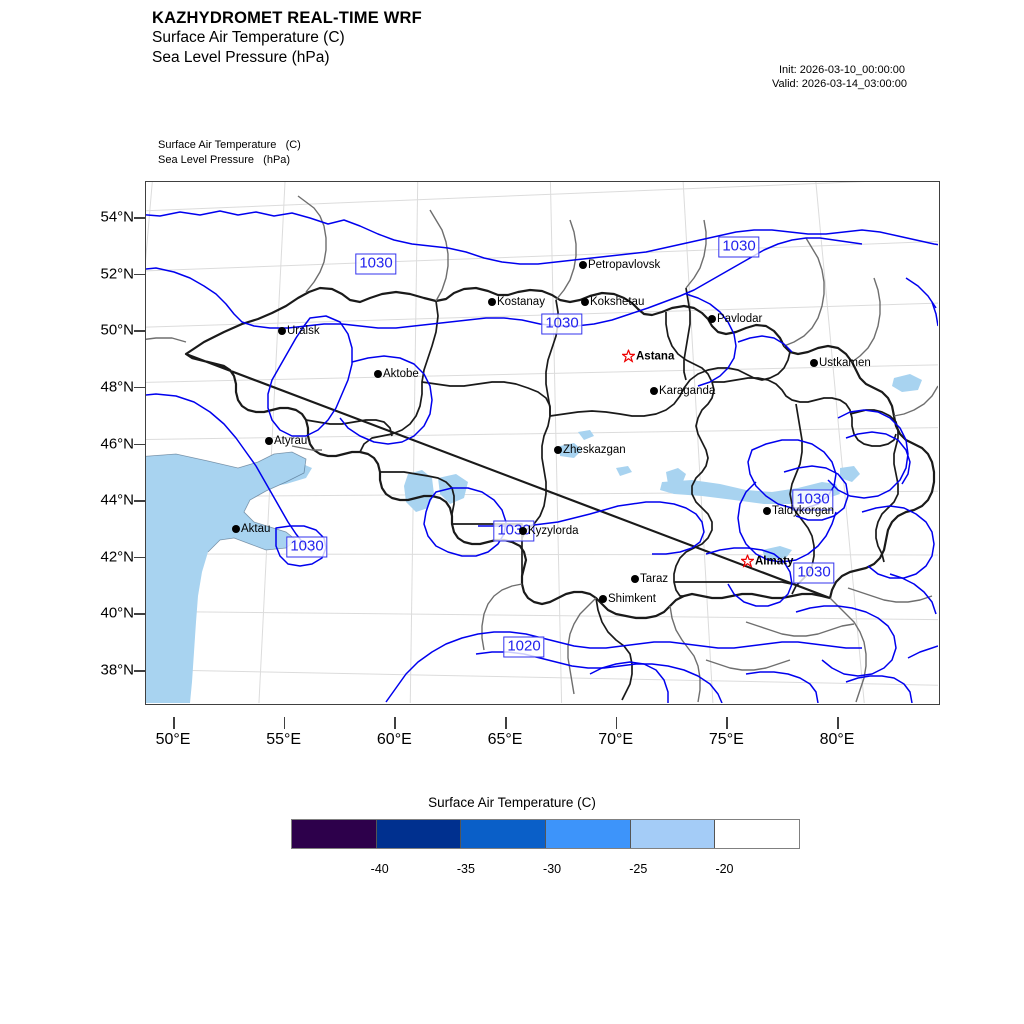 The width and height of the screenshot is (1024, 1024). What do you see at coordinates (303, 331) in the screenshot?
I see `city-label: Uralsk` at bounding box center [303, 331].